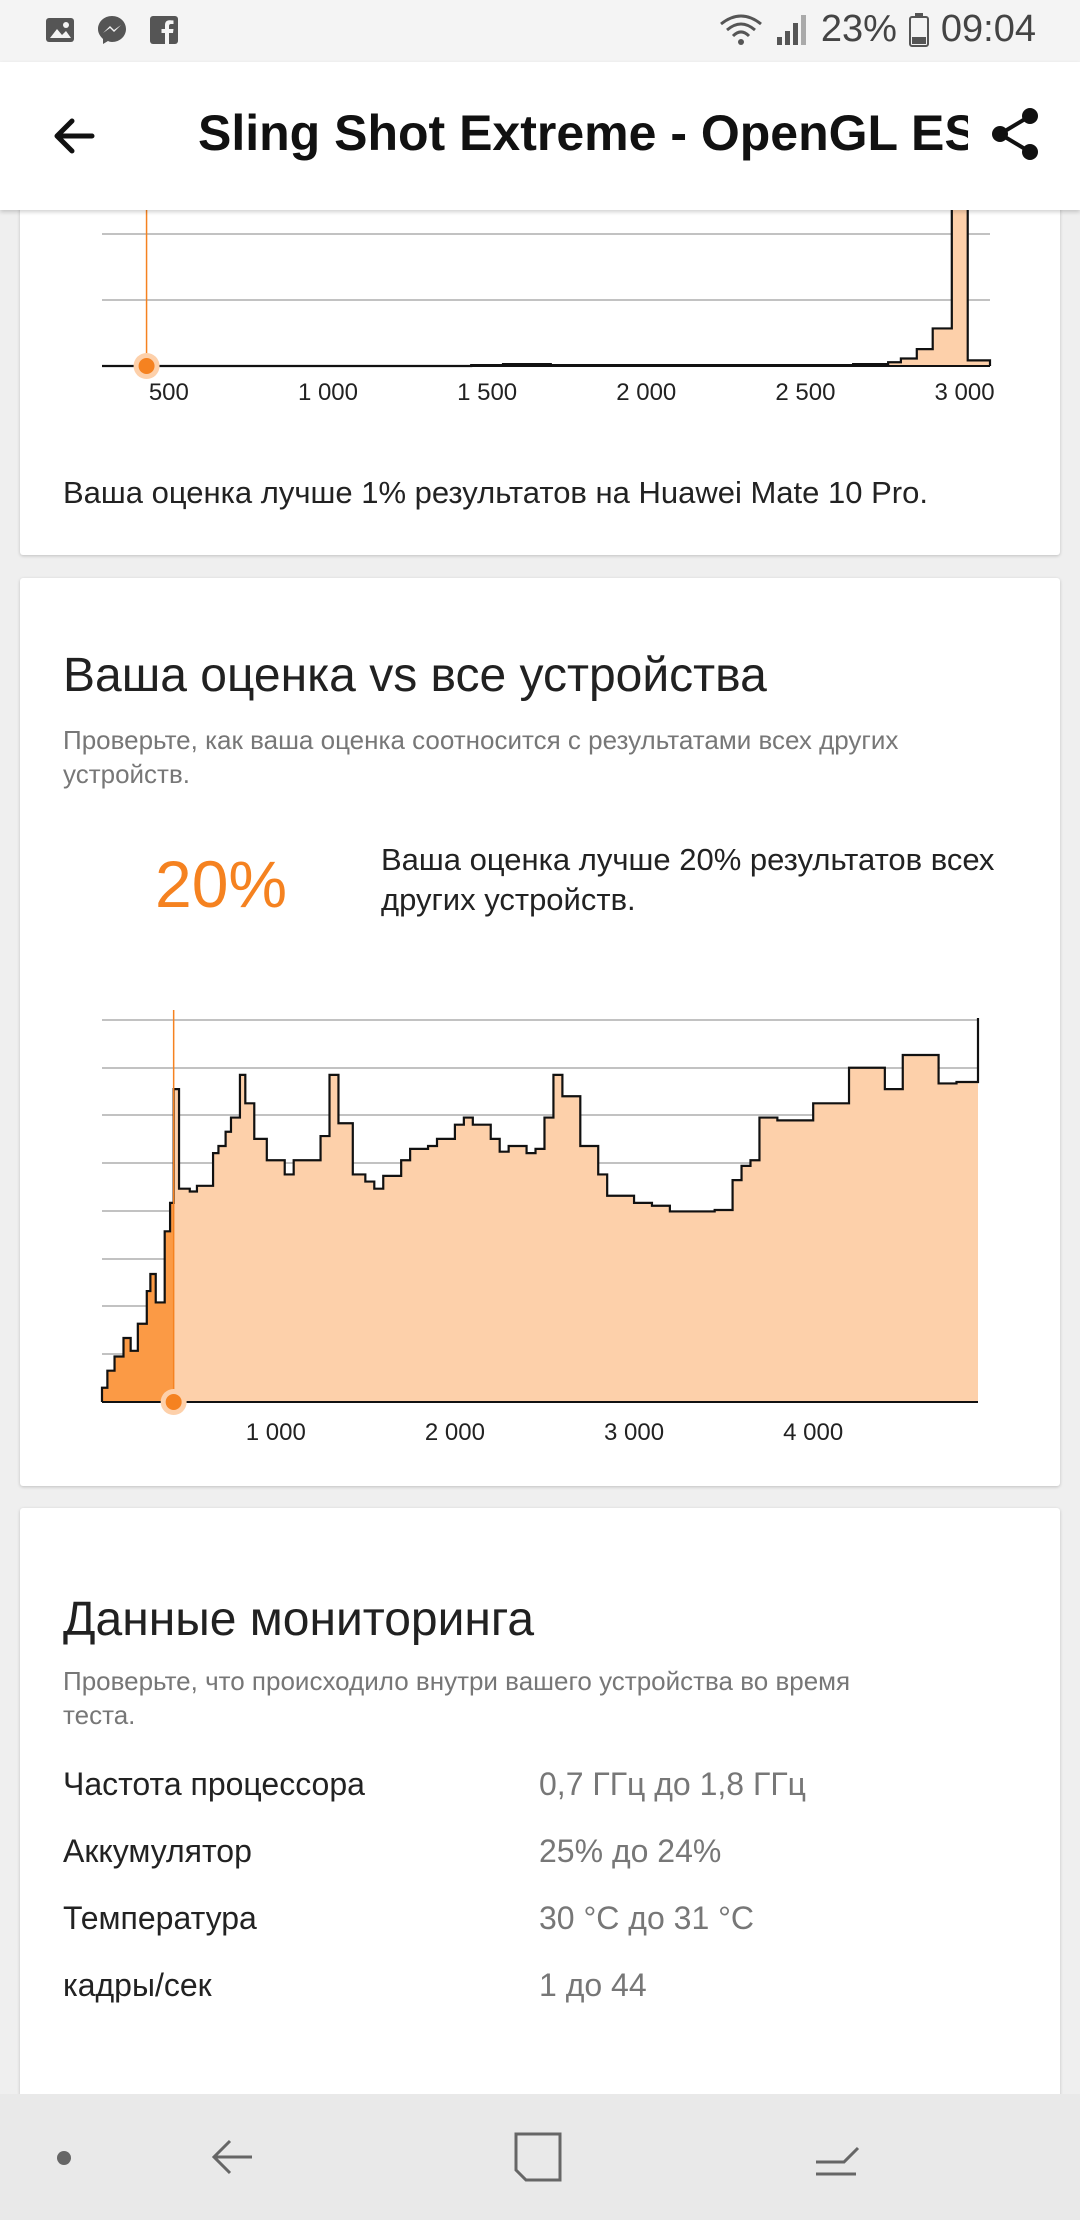 The height and width of the screenshot is (2220, 1080). I want to click on status-icons-left, so click(112, 30).